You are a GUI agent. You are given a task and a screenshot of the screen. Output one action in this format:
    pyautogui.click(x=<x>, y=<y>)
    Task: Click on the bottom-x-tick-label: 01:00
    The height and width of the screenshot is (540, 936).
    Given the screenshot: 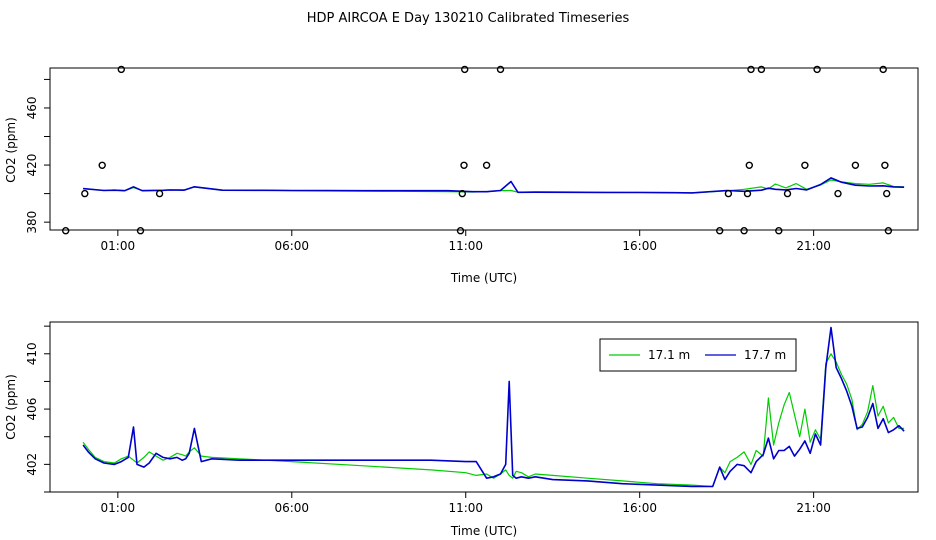 What is the action you would take?
    pyautogui.click(x=118, y=508)
    